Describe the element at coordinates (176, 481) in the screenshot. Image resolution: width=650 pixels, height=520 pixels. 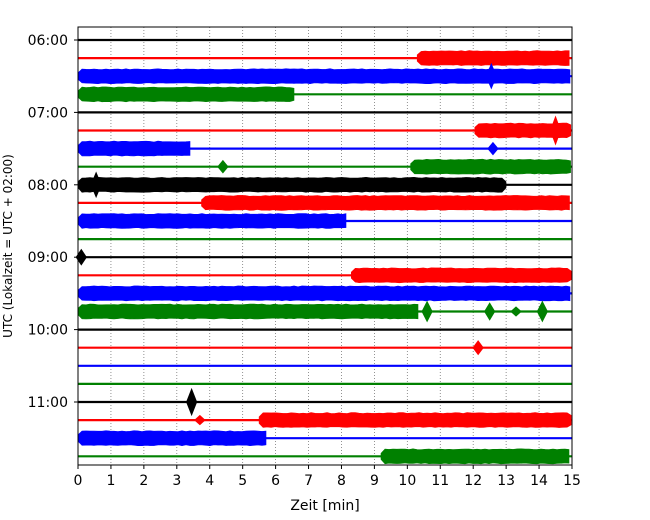
I see `x-tick-label: 3` at that location.